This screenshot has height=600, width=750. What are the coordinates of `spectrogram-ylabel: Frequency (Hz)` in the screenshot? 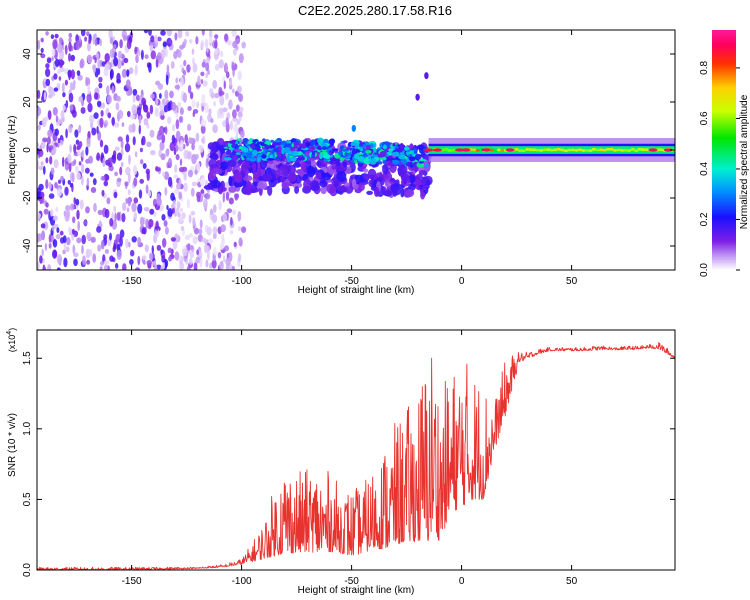 It's located at (12, 150).